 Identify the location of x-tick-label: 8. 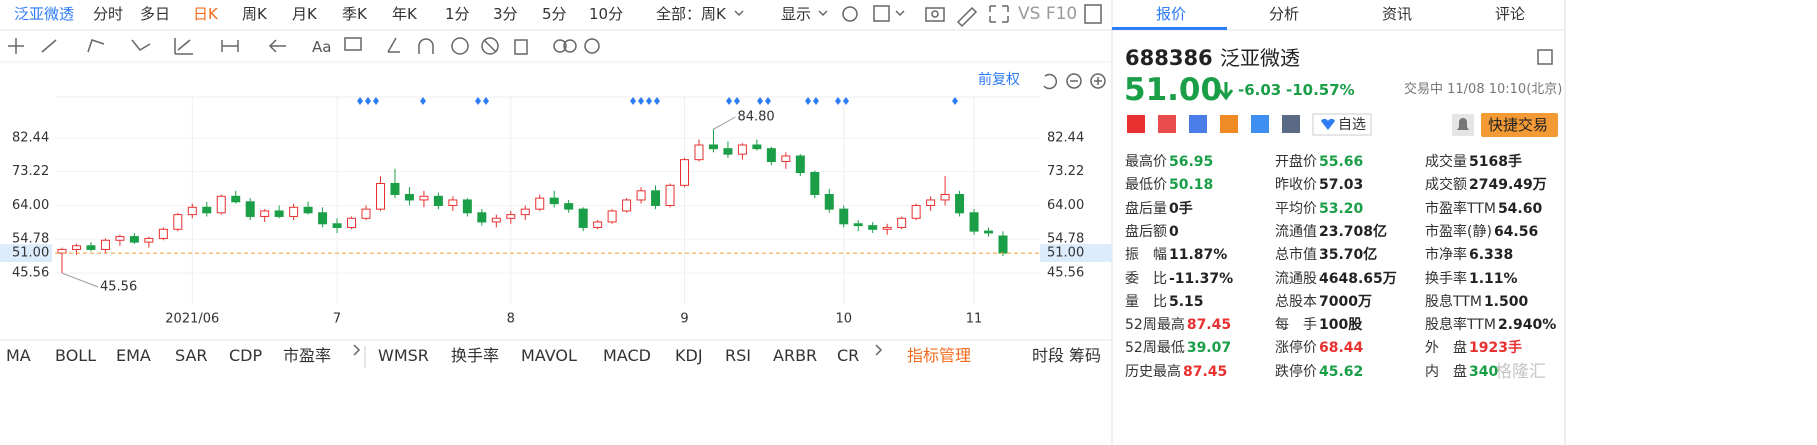
(511, 319).